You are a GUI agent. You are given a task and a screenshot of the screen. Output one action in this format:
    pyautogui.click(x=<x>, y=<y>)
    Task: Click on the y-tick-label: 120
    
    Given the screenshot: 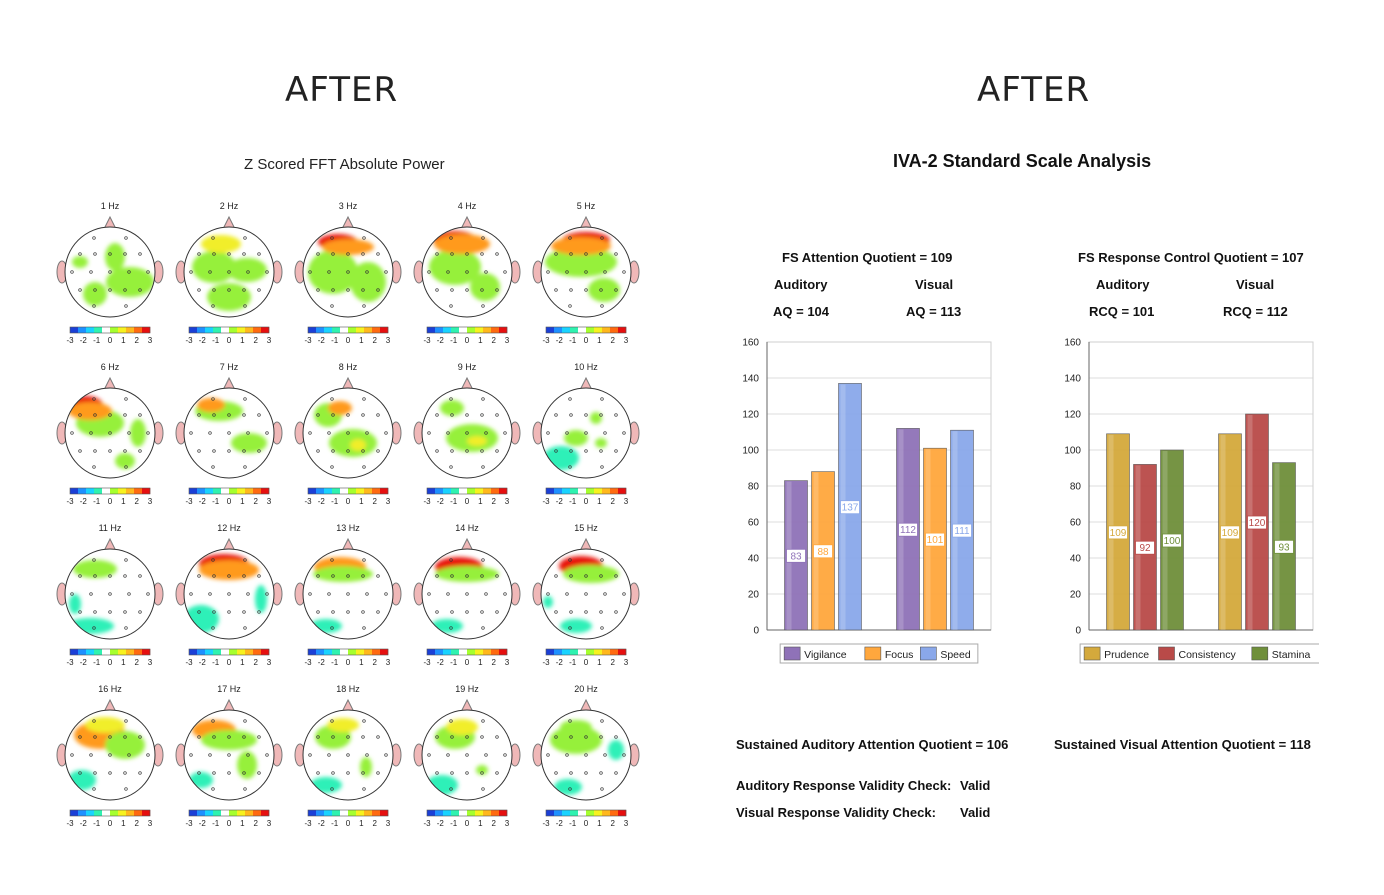 What is the action you would take?
    pyautogui.click(x=750, y=415)
    